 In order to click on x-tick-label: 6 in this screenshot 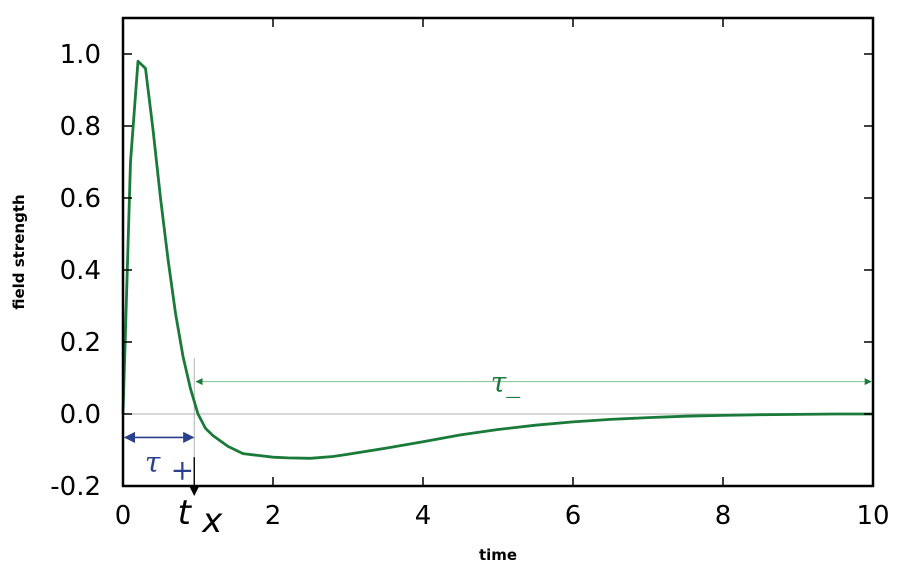, I will do `click(573, 516)`.